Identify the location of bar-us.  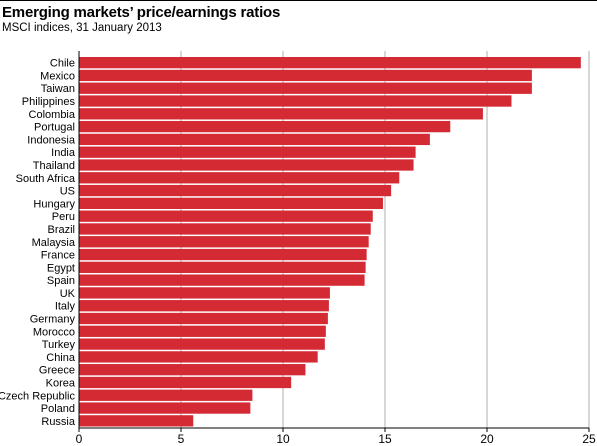
(235, 190).